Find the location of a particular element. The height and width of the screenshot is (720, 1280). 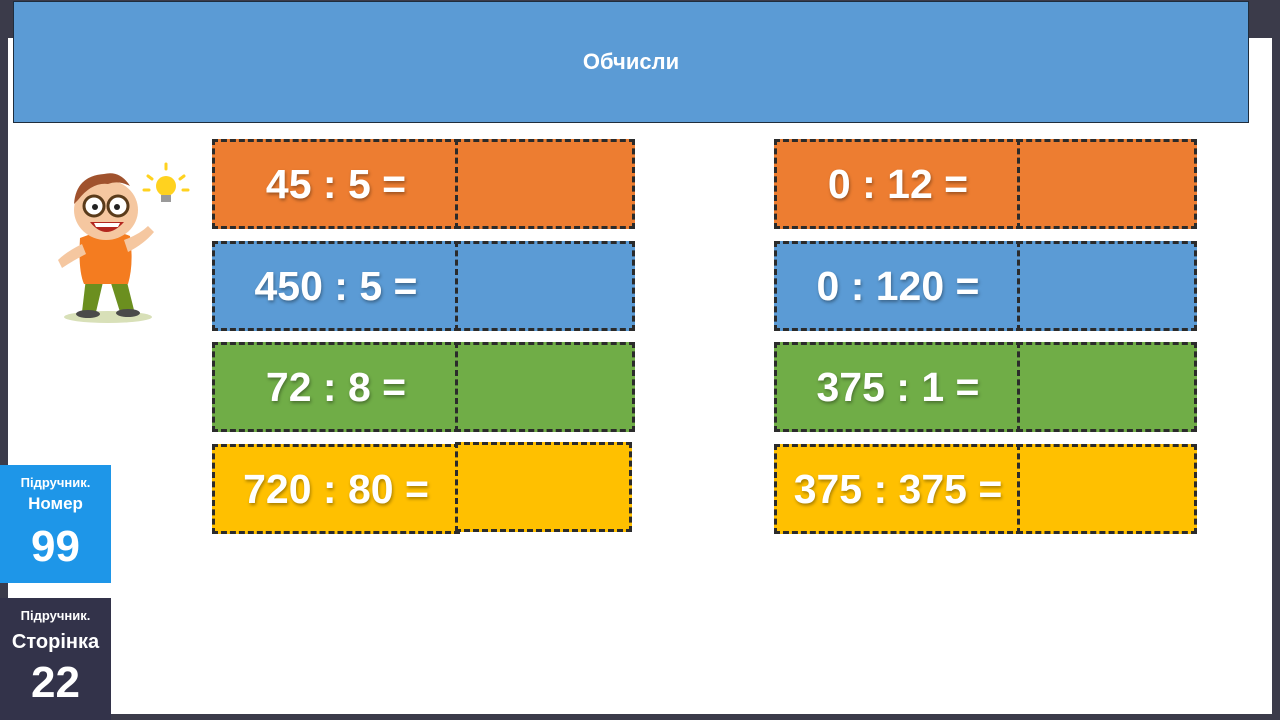

expression-card-0-div-12: 0 : 12 = is located at coordinates (898, 184).